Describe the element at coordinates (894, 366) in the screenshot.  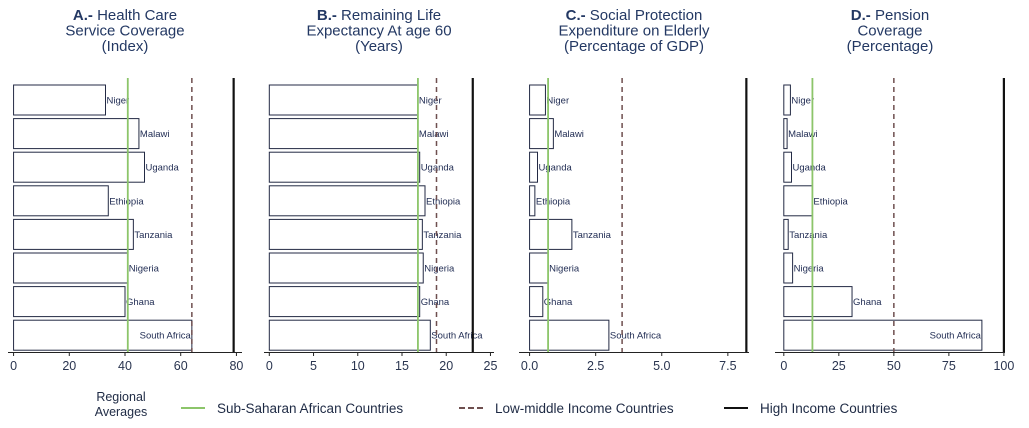
I see `x-tick-label: 50` at that location.